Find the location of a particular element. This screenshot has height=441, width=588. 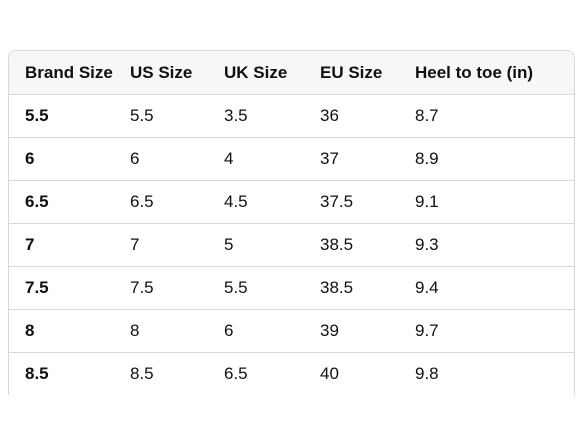

table-row: 7 7 5 38.5 9.3 is located at coordinates (291, 245).